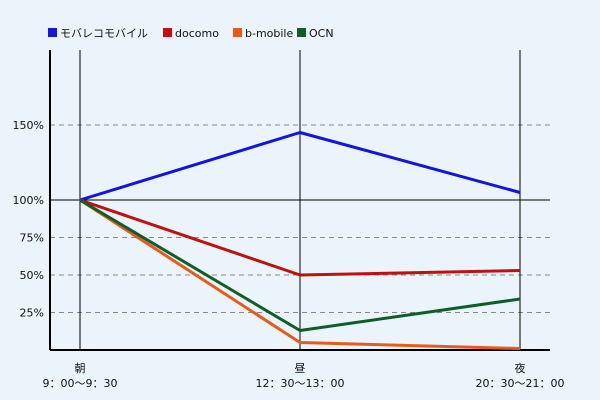  Describe the element at coordinates (304, 375) in the screenshot. I see `x-tick-labels: 朝 9：00〜9：30 昼 12：30〜13：00 夜 20：30〜21：00` at that location.